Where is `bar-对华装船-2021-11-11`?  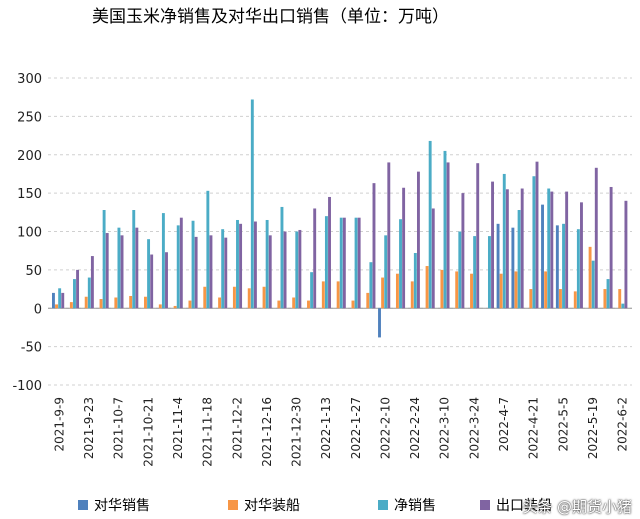 bar-对华装船-2021-11-11 is located at coordinates (190, 304).